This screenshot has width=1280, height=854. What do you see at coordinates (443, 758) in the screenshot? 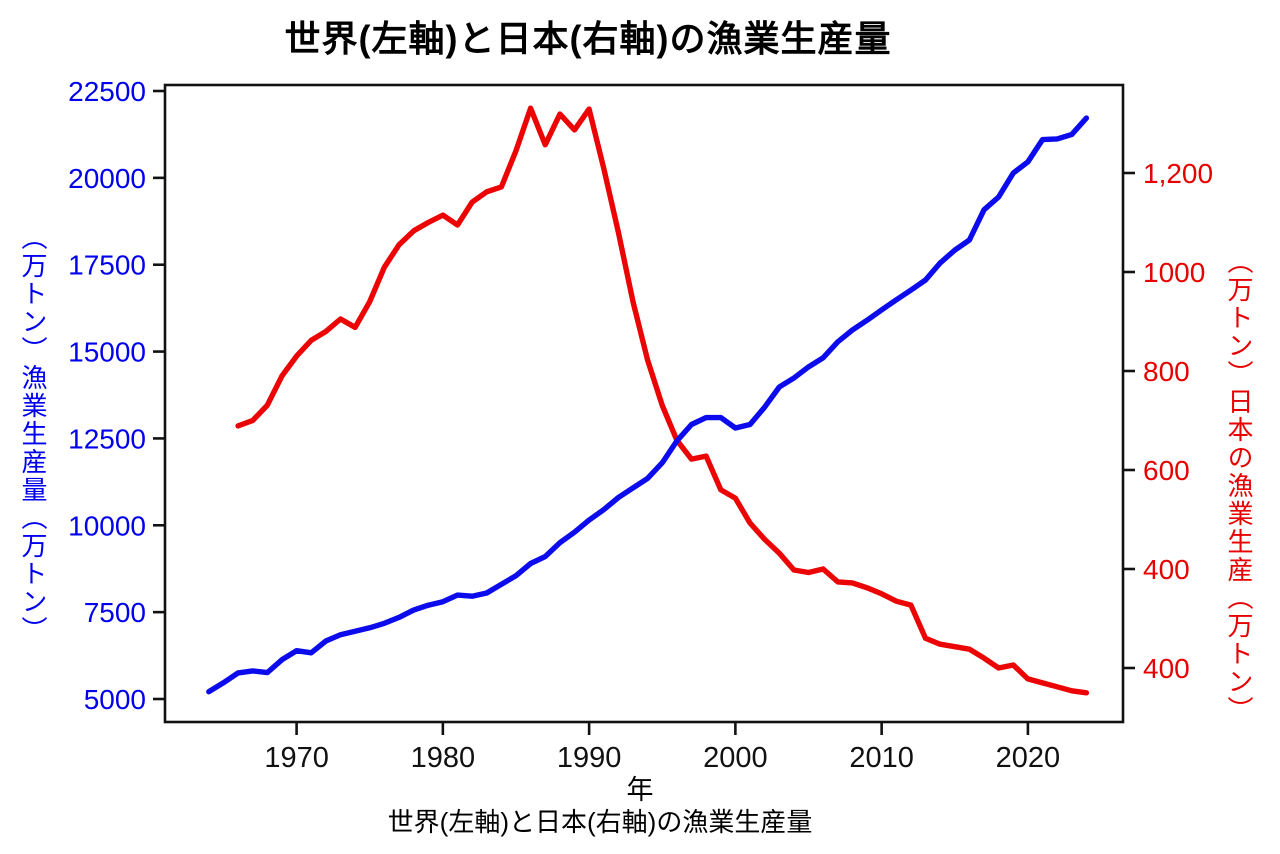
I see `x-axis-tick-label: 1980` at bounding box center [443, 758].